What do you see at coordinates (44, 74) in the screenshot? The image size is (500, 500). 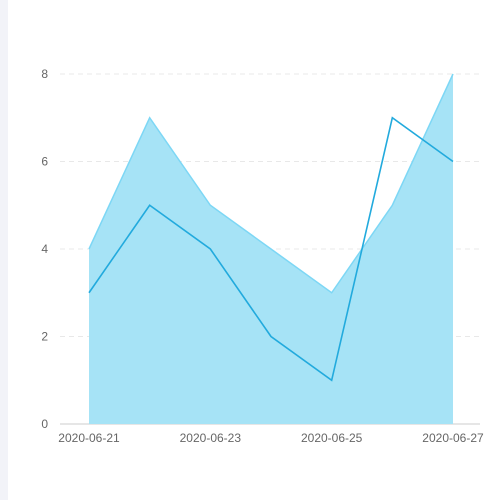 I see `y-tick-label: 8` at bounding box center [44, 74].